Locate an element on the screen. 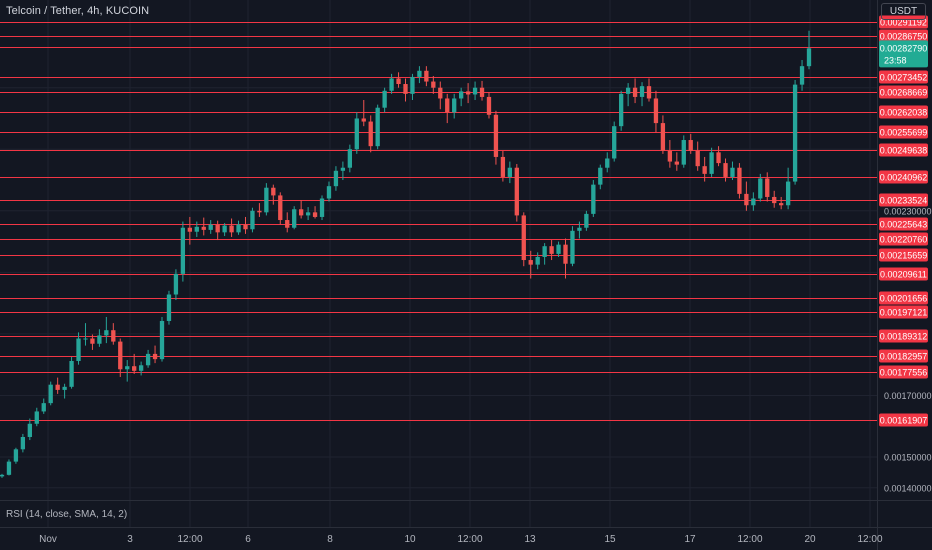  level-price-tag: 0.00161907 is located at coordinates (903, 420).